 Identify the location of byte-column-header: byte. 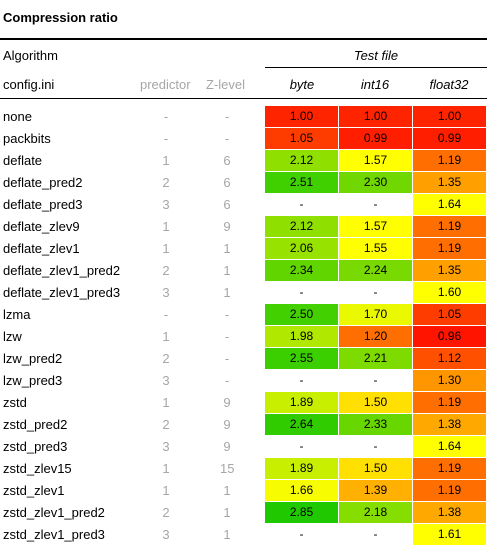
(302, 84).